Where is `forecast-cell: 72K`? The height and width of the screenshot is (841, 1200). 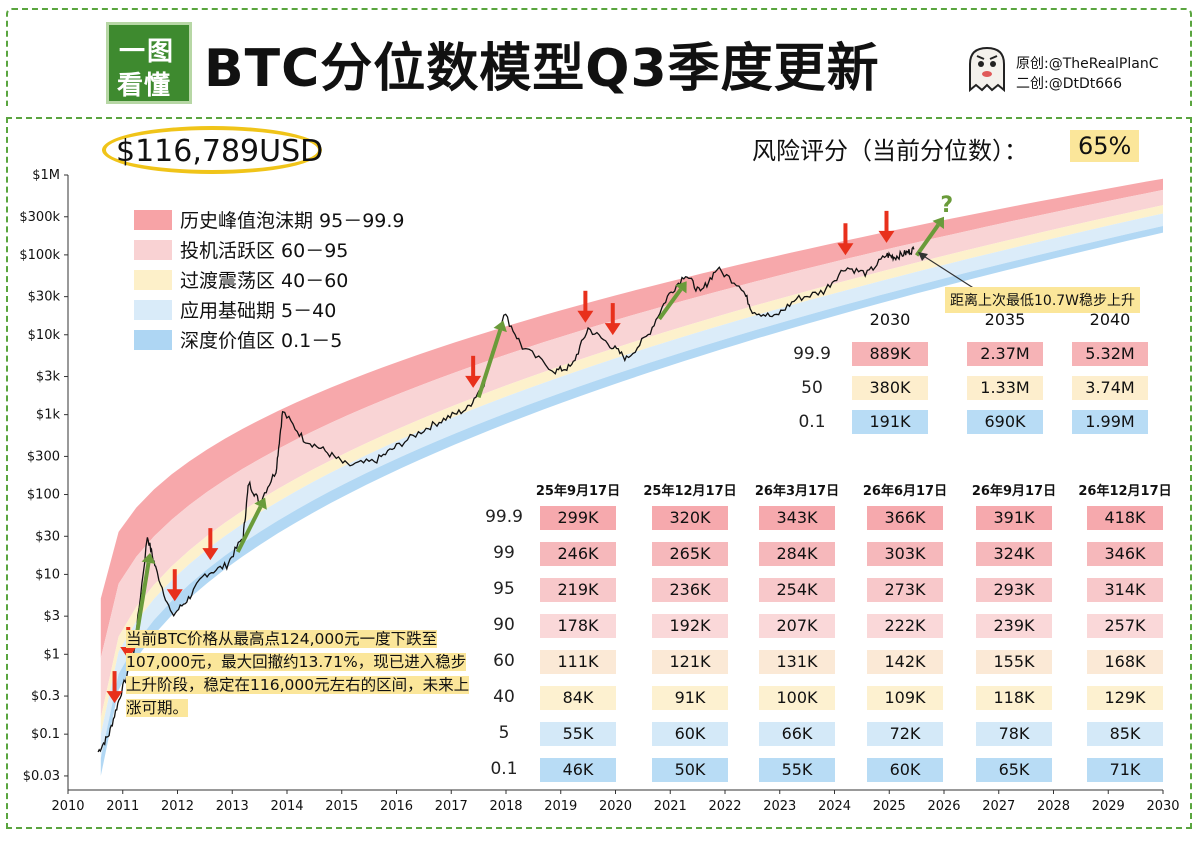
forecast-cell: 72K is located at coordinates (905, 734).